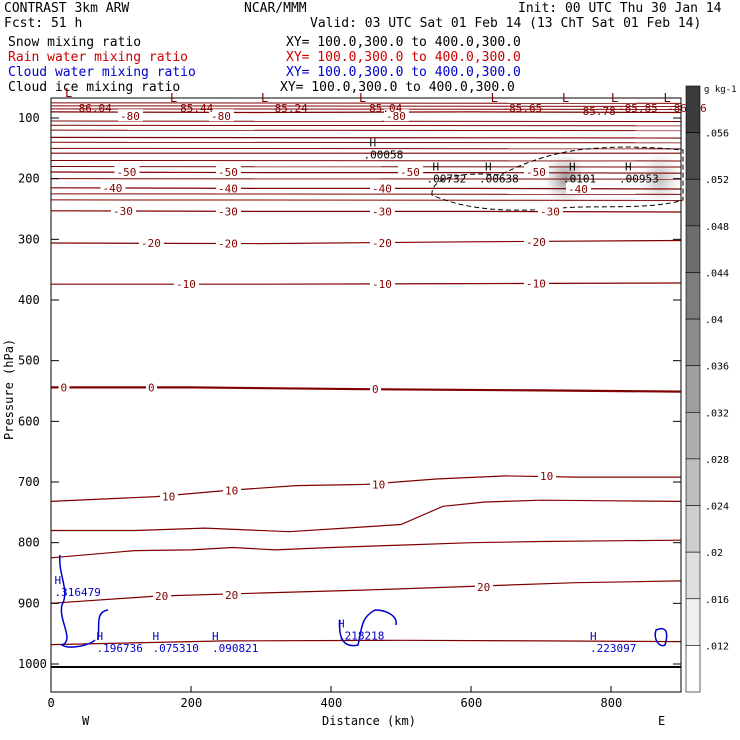 This screenshot has width=740, height=740. I want to click on isotherm-label: -50, so click(228, 172).